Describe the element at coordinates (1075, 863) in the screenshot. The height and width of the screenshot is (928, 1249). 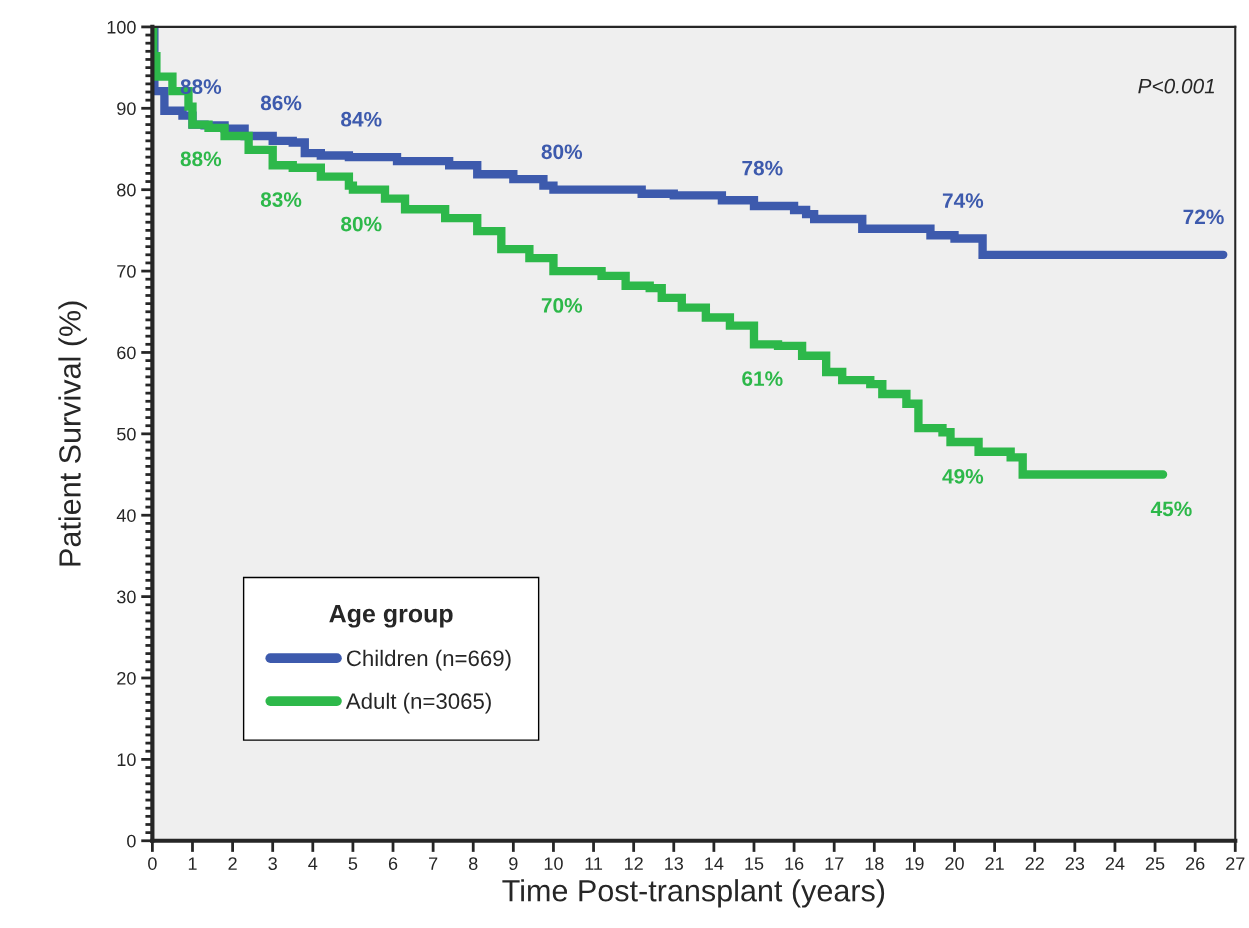
I see `x-tick-label: 23` at that location.